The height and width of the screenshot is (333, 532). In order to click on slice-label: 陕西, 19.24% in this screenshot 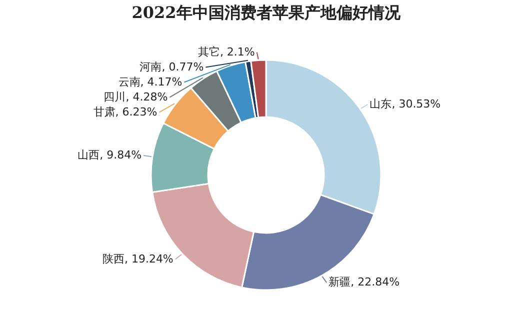, I will do `click(138, 259)`.